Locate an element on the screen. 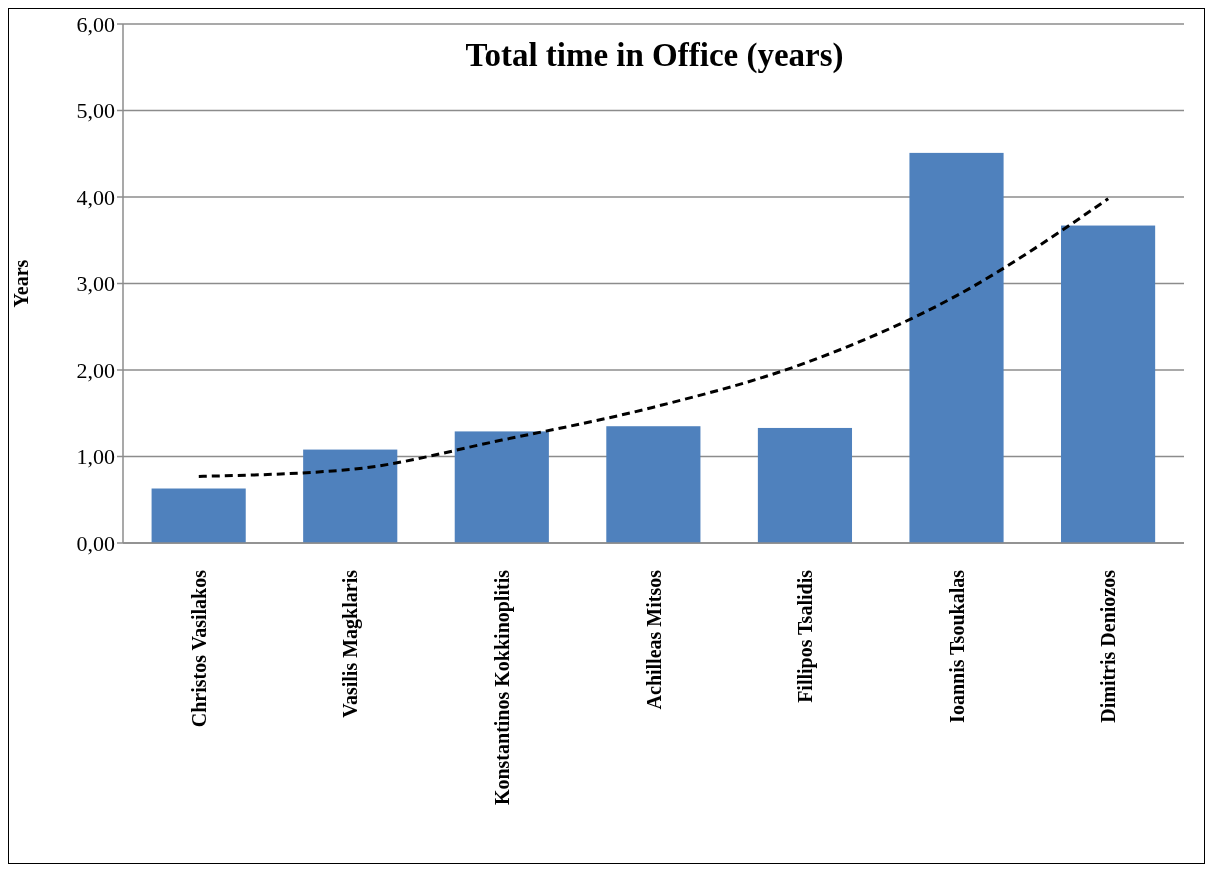  y-axis-title: Years is located at coordinates (21, 283).